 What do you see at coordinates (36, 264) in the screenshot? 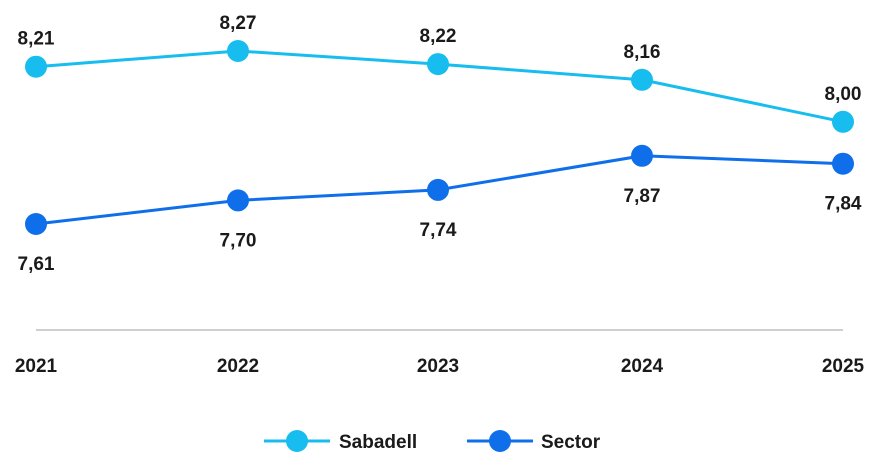
I see `data-label: 7,61` at bounding box center [36, 264].